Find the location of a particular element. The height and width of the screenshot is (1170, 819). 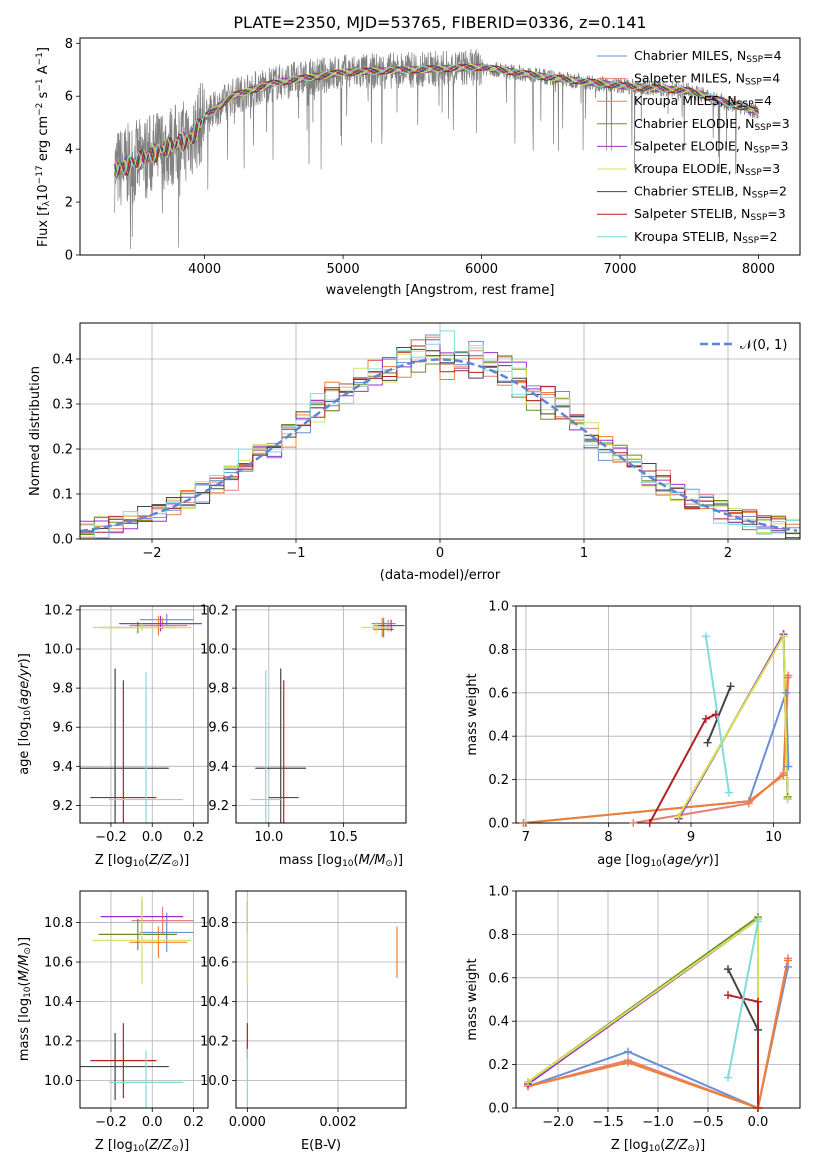

x-axis-label: wavelength [Angstrom, rest frame] is located at coordinates (440, 290).